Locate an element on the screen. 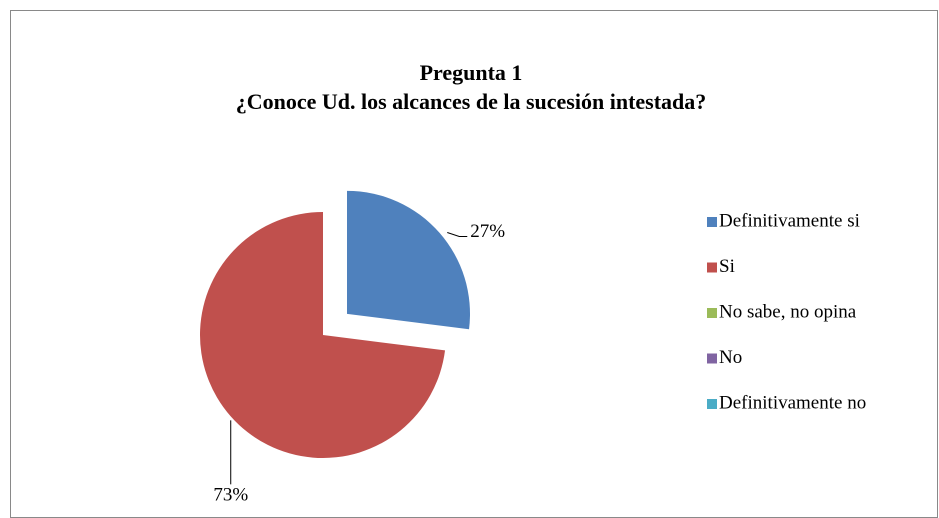 The width and height of the screenshot is (939, 518). data-label: 27% is located at coordinates (487, 231).